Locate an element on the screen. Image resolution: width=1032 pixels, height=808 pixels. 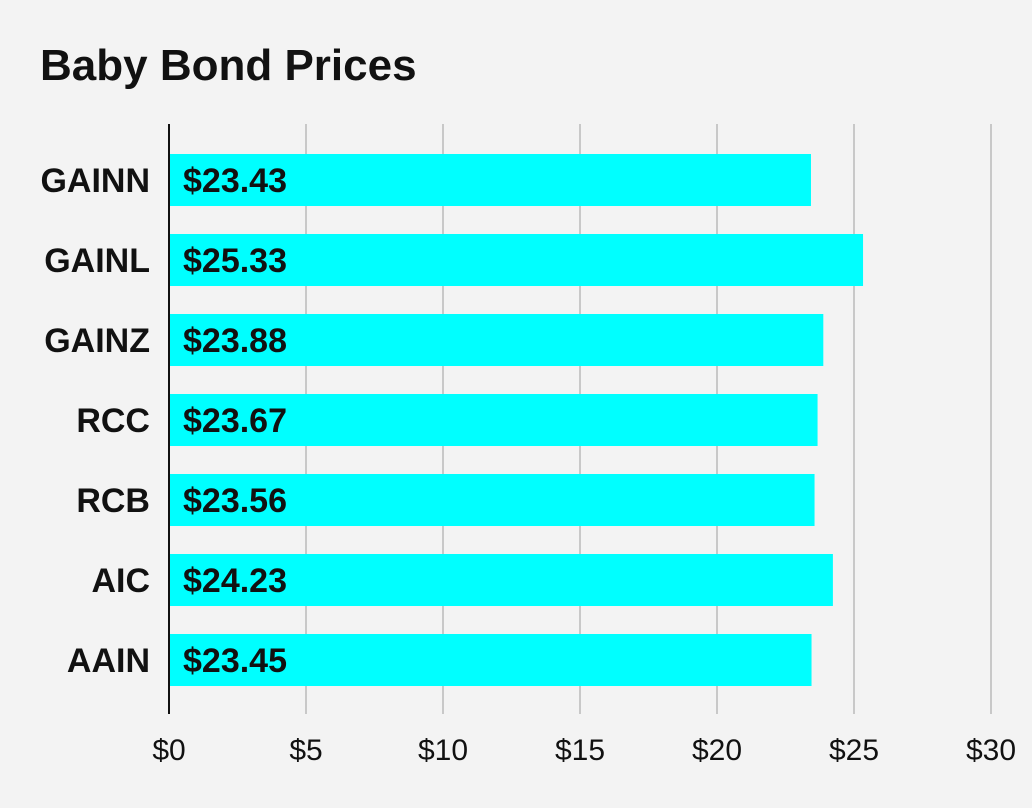
value-label: $23.43 is located at coordinates (235, 181).